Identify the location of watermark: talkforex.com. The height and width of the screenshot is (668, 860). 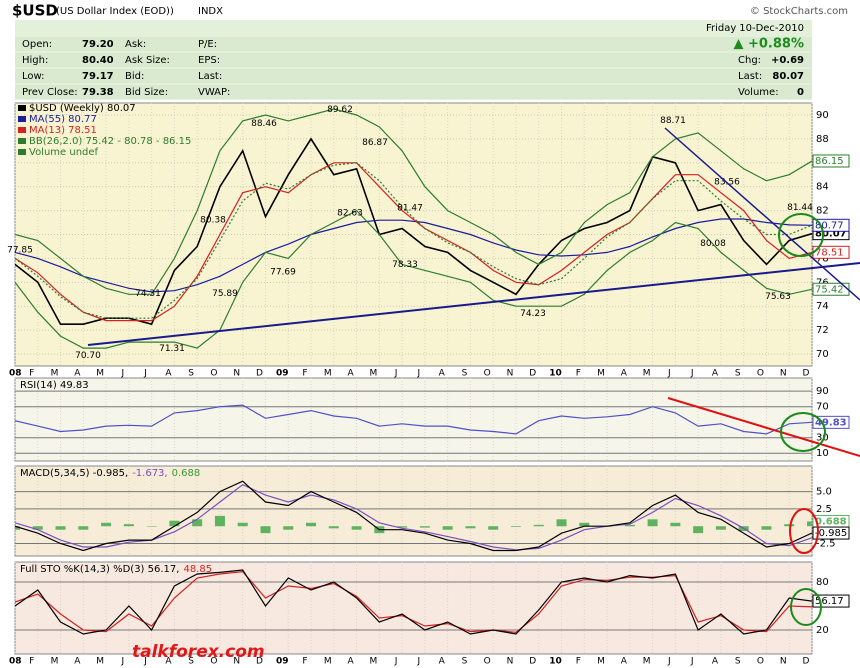
(198, 652).